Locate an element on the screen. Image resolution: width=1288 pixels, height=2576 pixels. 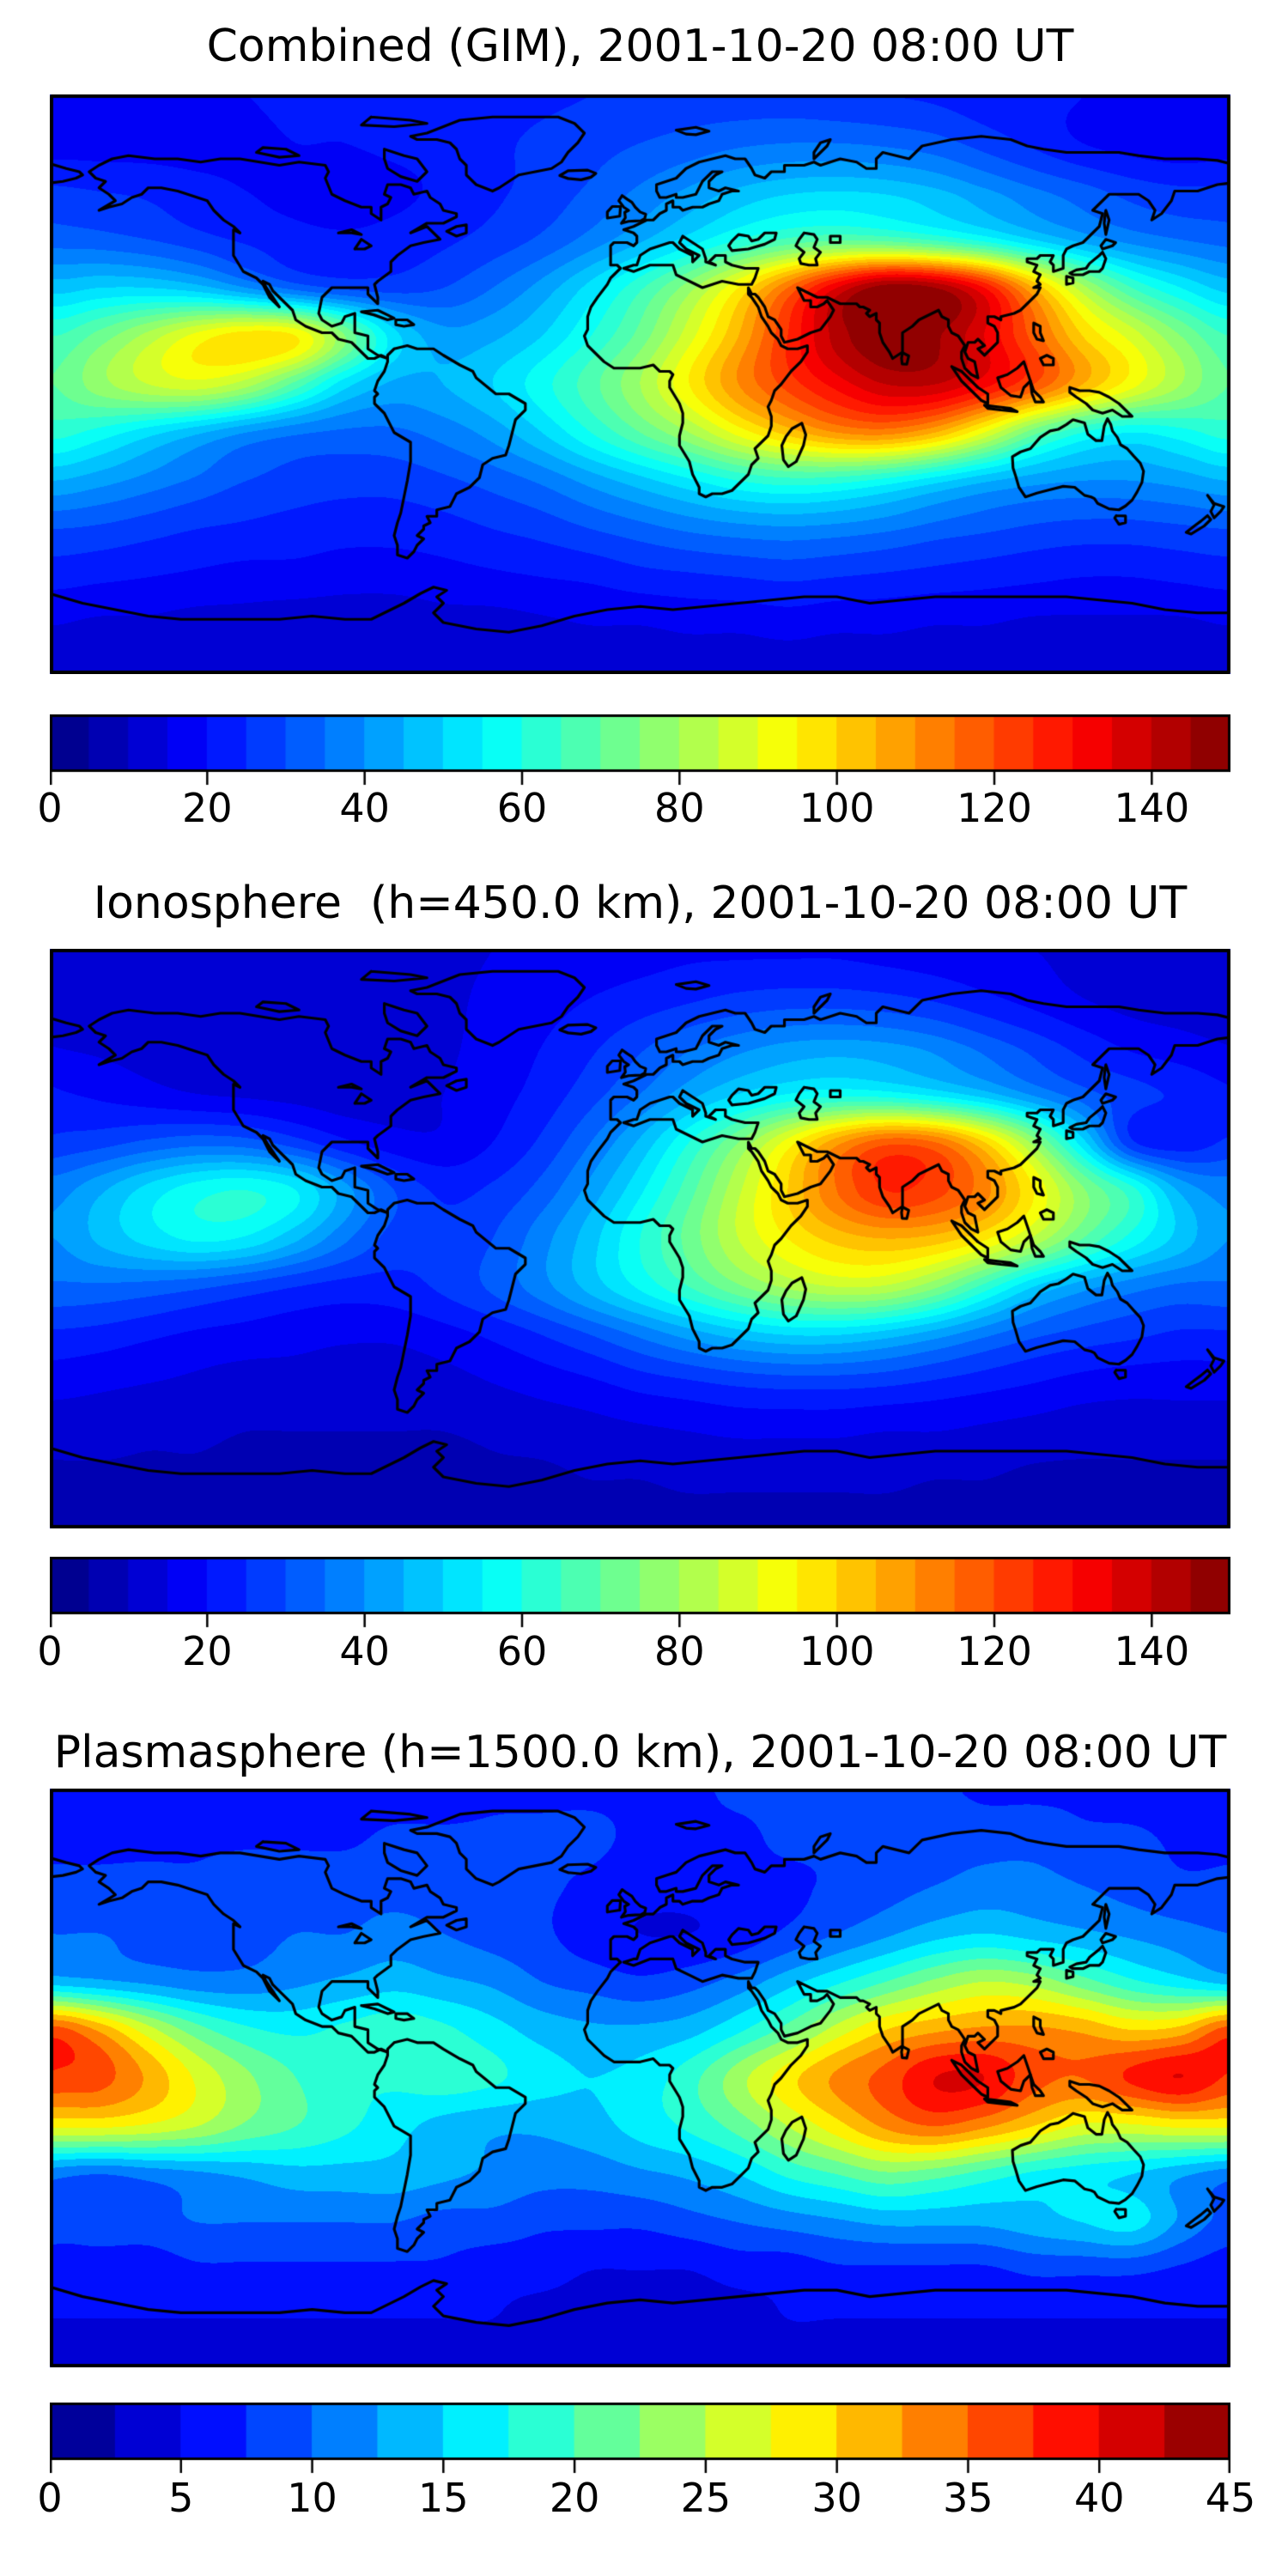
colorbar-ticklabels-combined: 0 20 40 60 80 100 120 140 is located at coordinates (633, 810).